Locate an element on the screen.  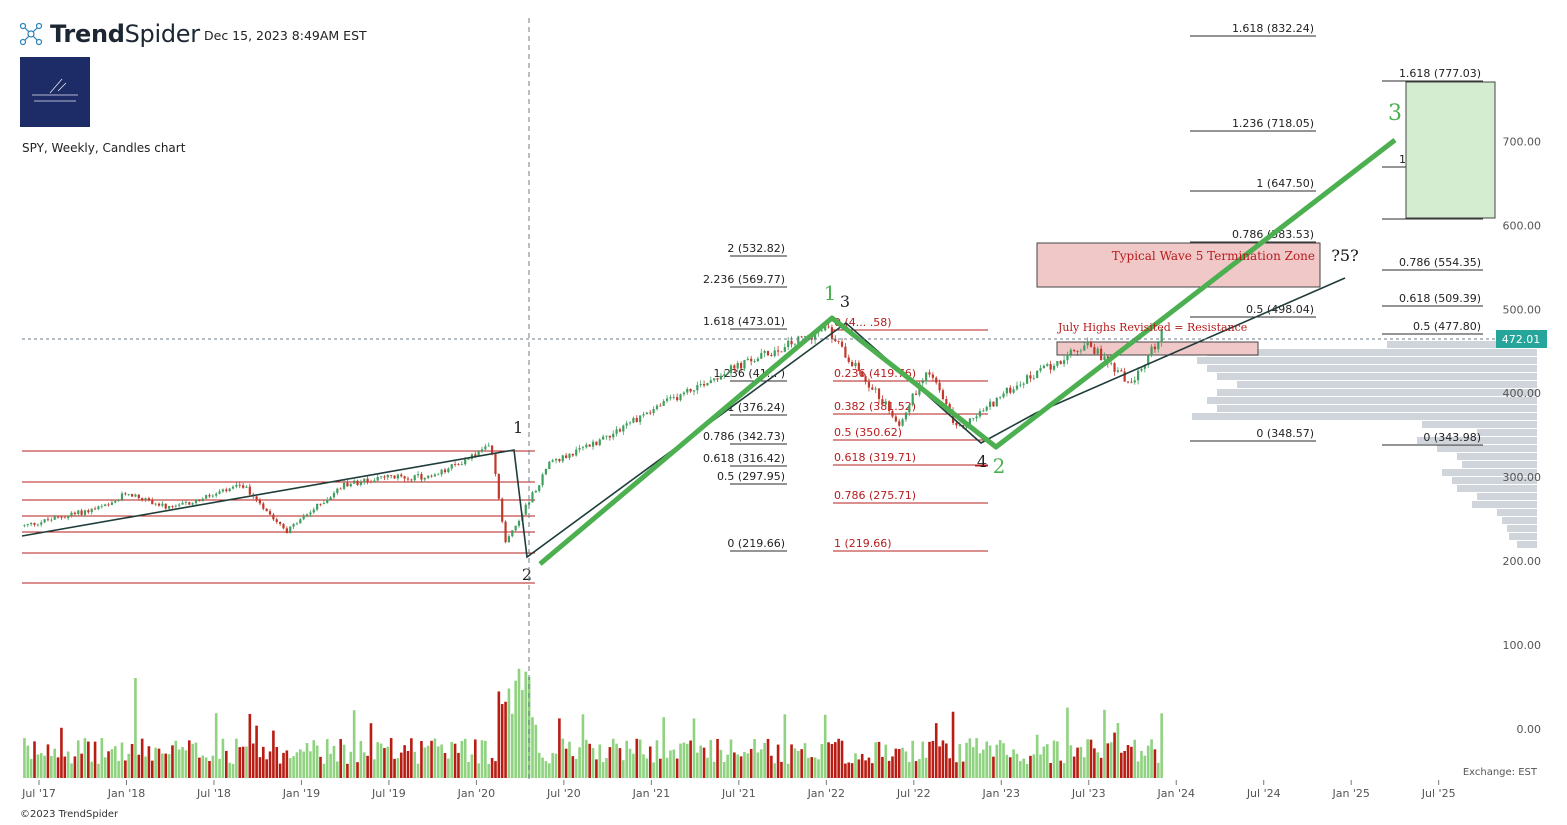
trendspider-logo: TrendSpider is located at coordinates (109, 34).